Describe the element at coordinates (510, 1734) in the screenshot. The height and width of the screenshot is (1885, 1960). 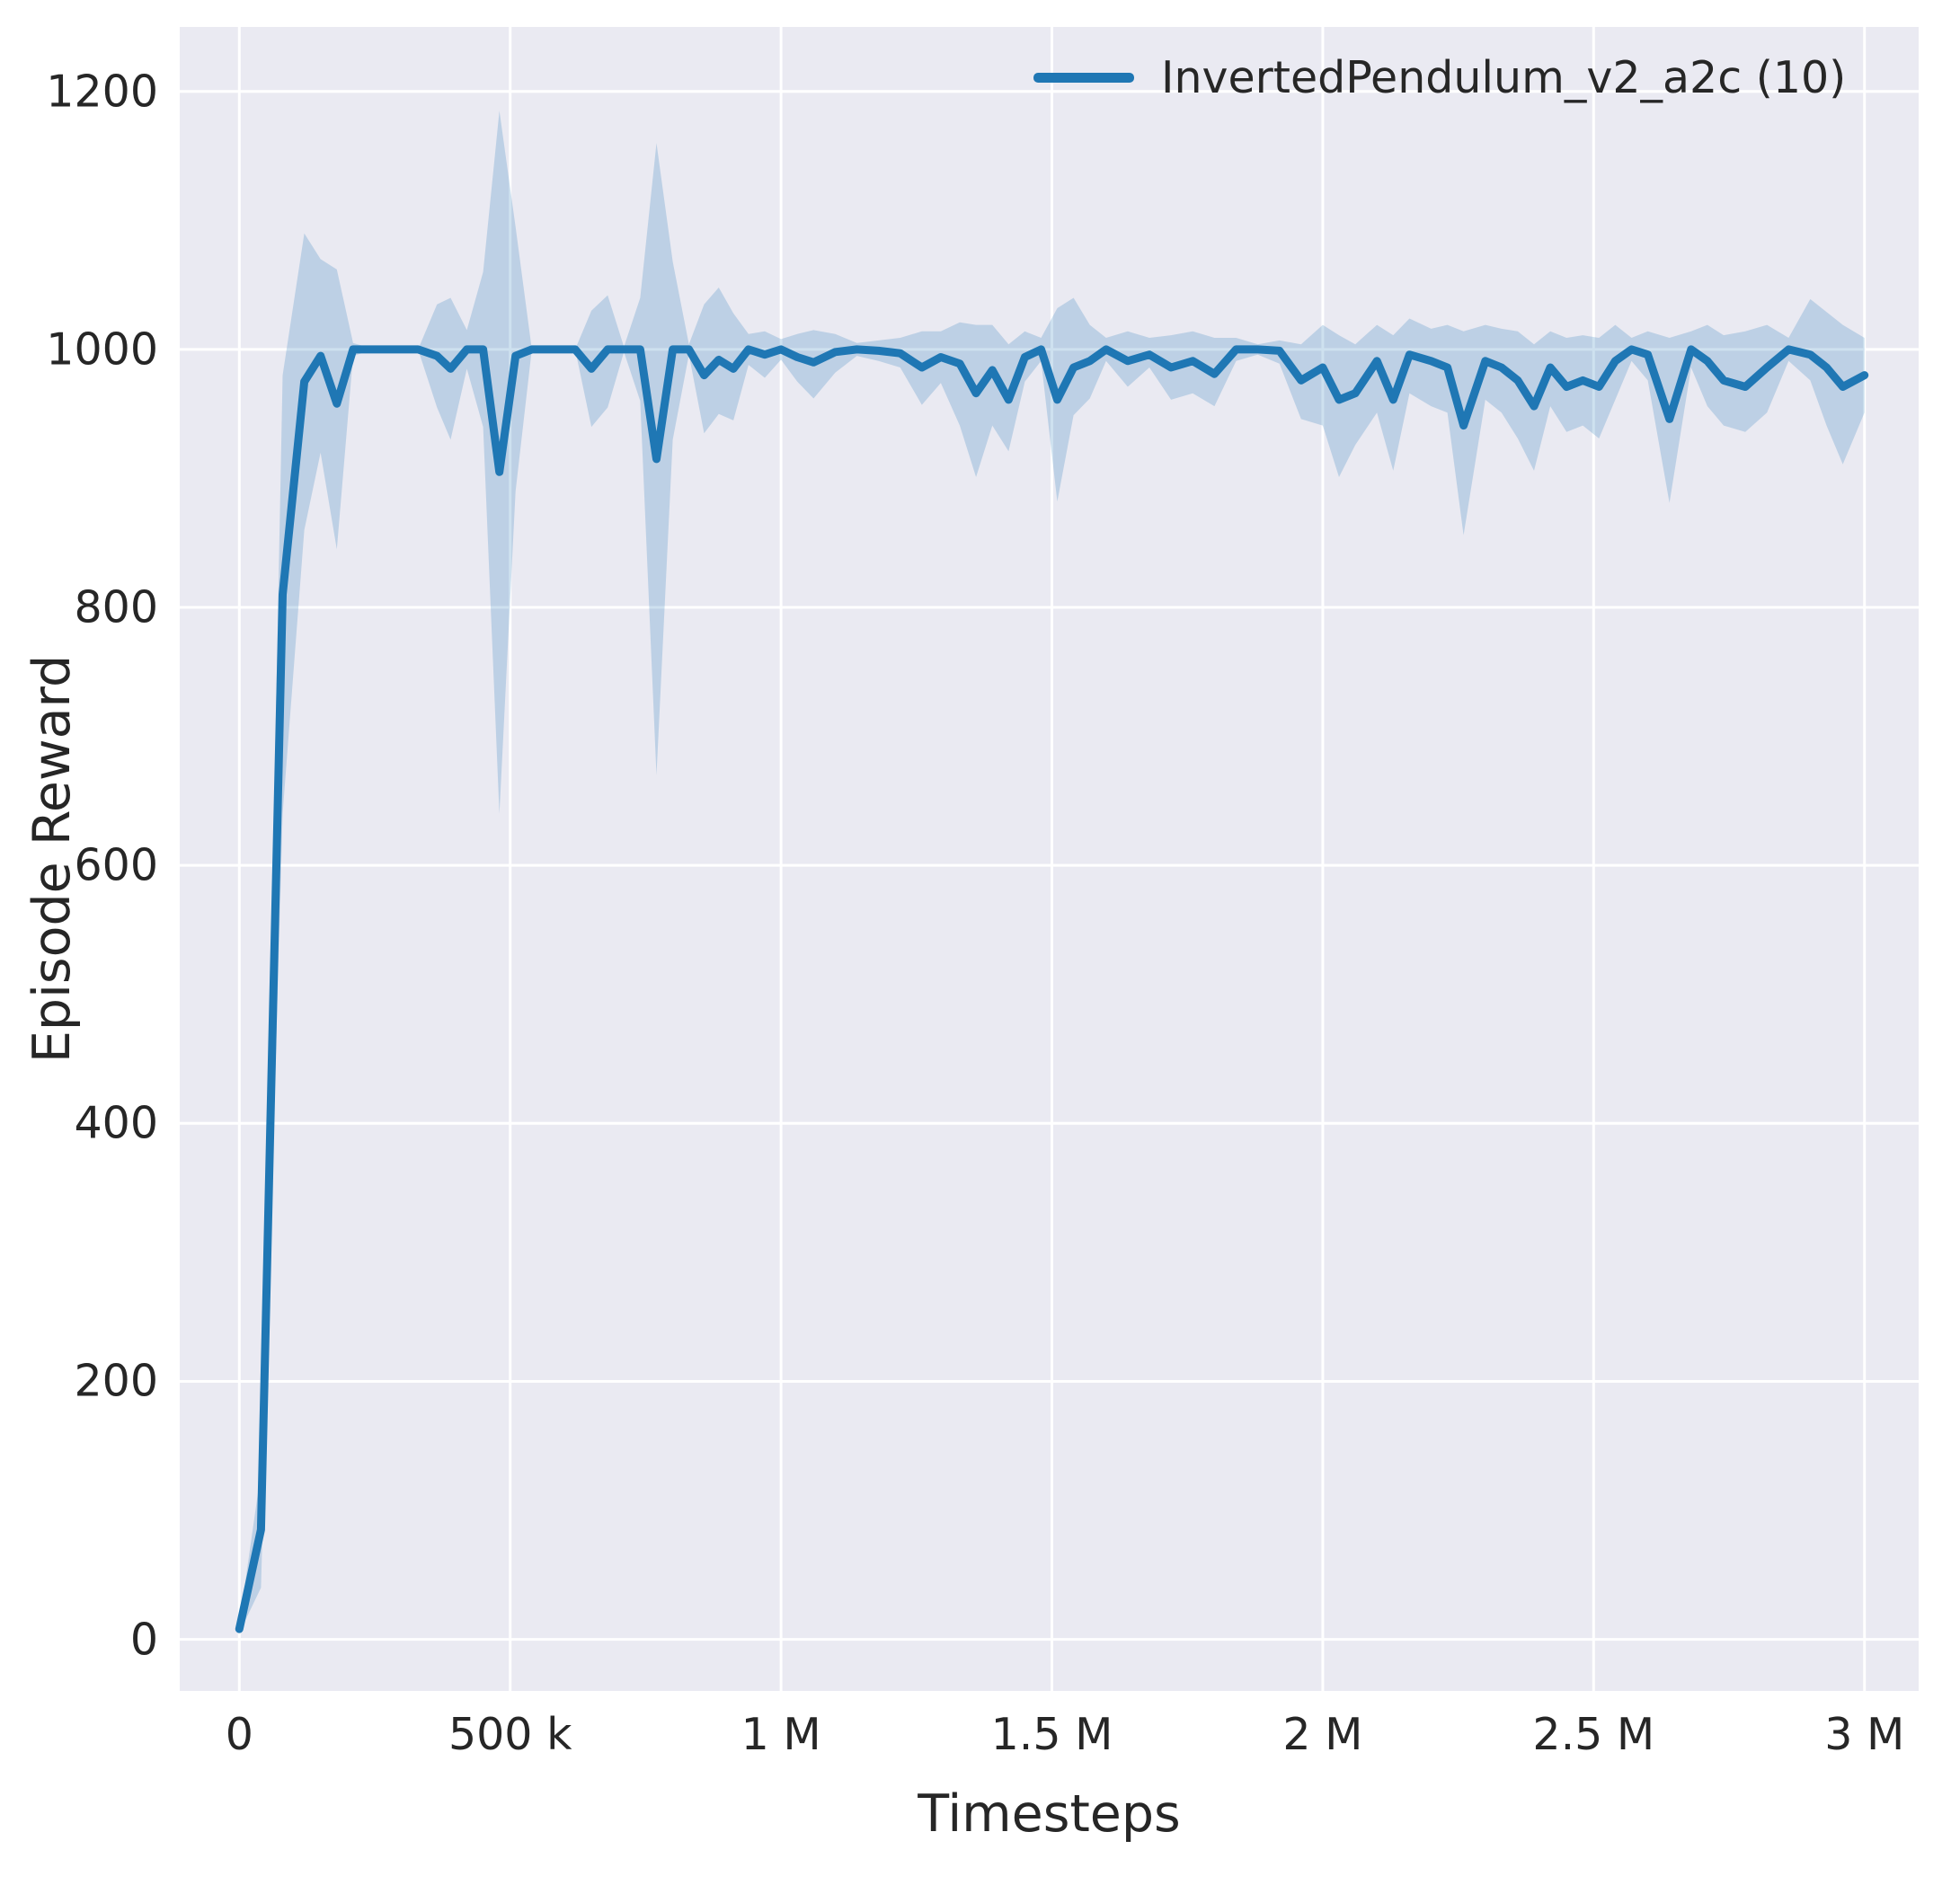
I see `x-tick-label: 500 k` at that location.